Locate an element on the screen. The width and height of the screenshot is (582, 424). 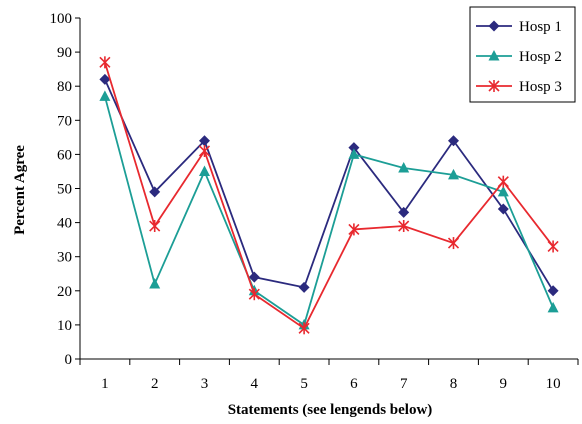
x-tick-label: 10 is located at coordinates (553, 384).